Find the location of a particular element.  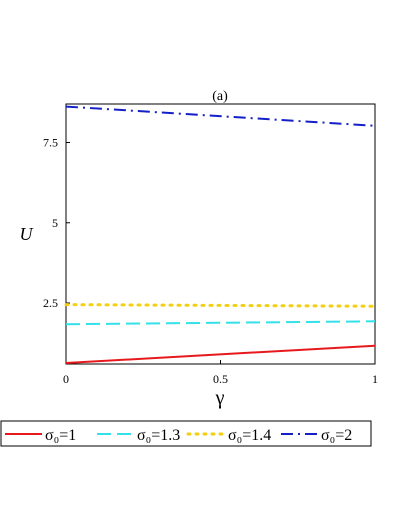

legend-label-4: σ₀=2 is located at coordinates (336, 435).